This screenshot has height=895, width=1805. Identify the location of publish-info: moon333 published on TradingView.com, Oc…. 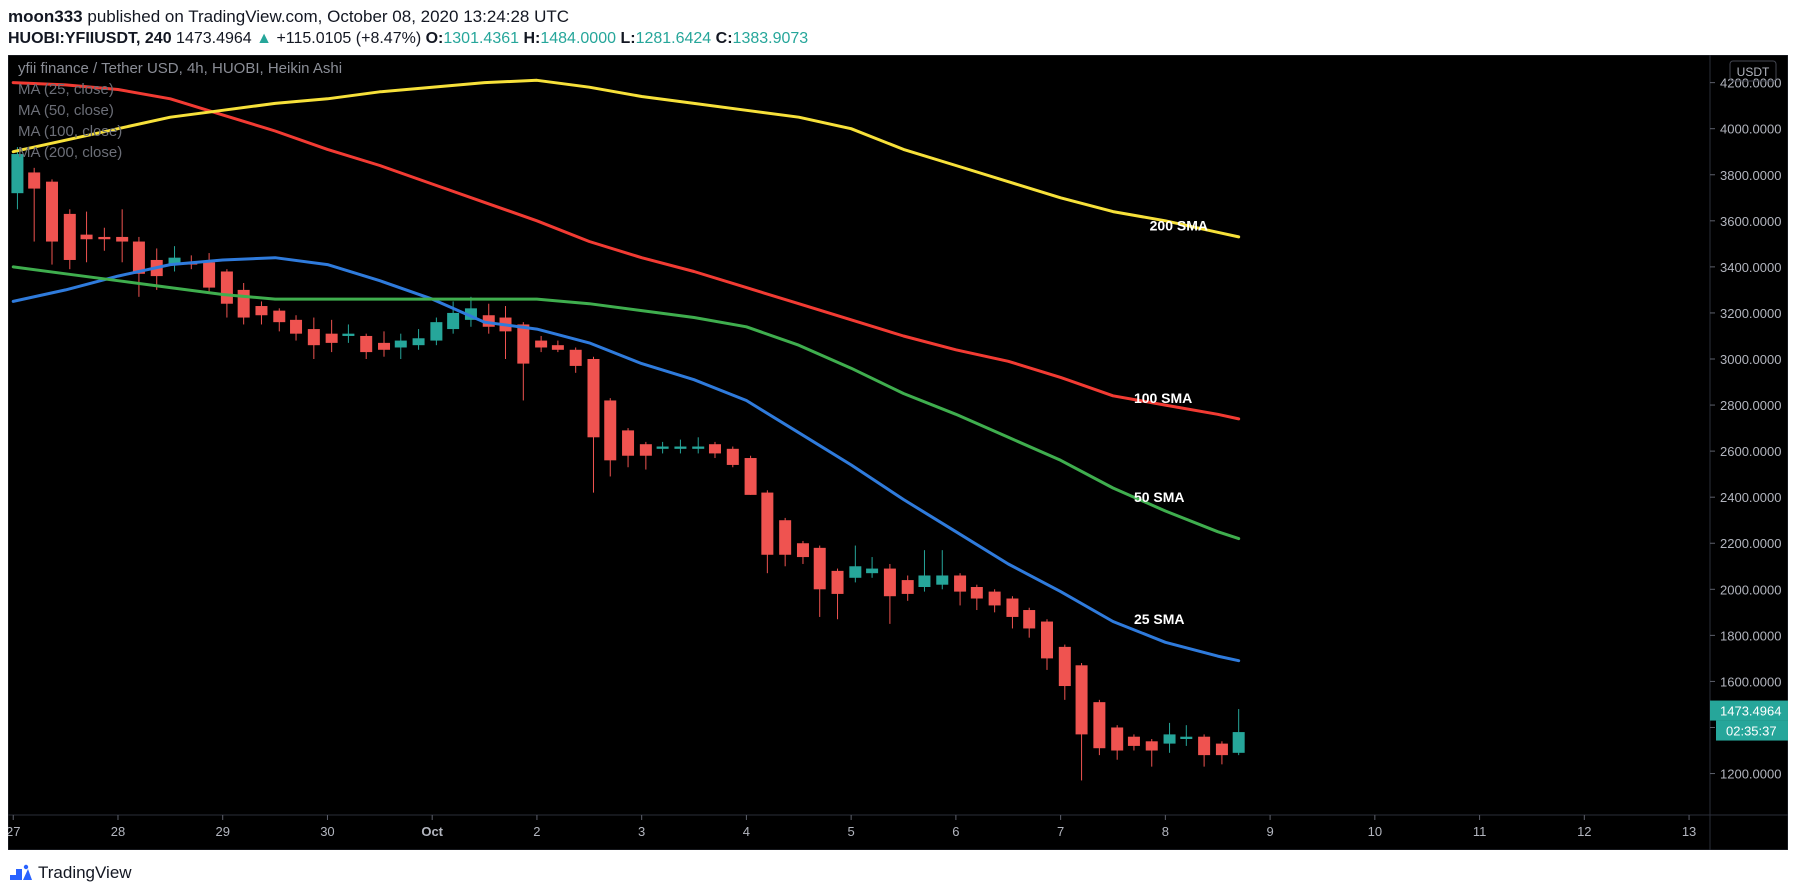
(898, 17).